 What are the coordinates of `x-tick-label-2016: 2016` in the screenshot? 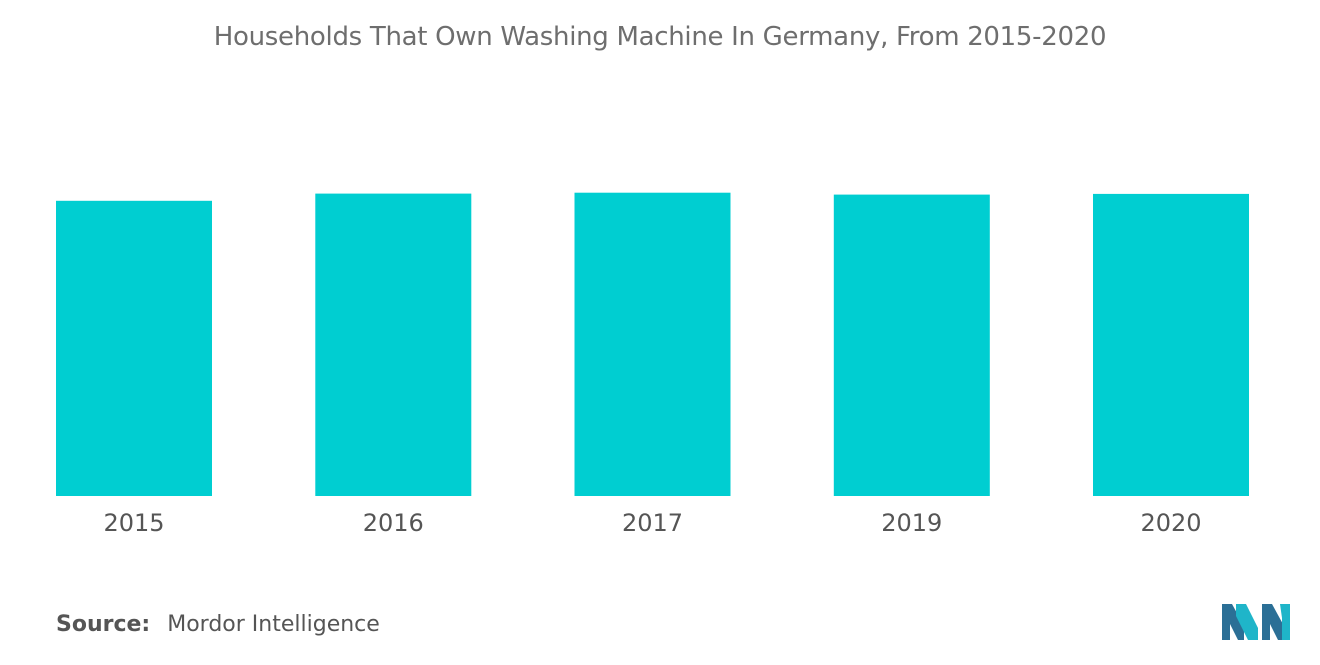 It's located at (393, 523).